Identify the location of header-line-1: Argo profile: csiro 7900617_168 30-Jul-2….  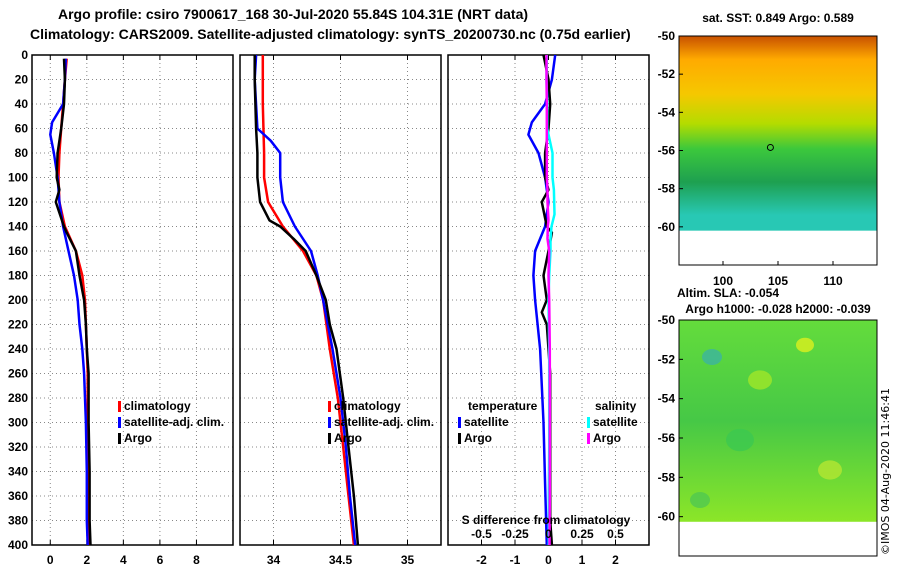
(293, 14).